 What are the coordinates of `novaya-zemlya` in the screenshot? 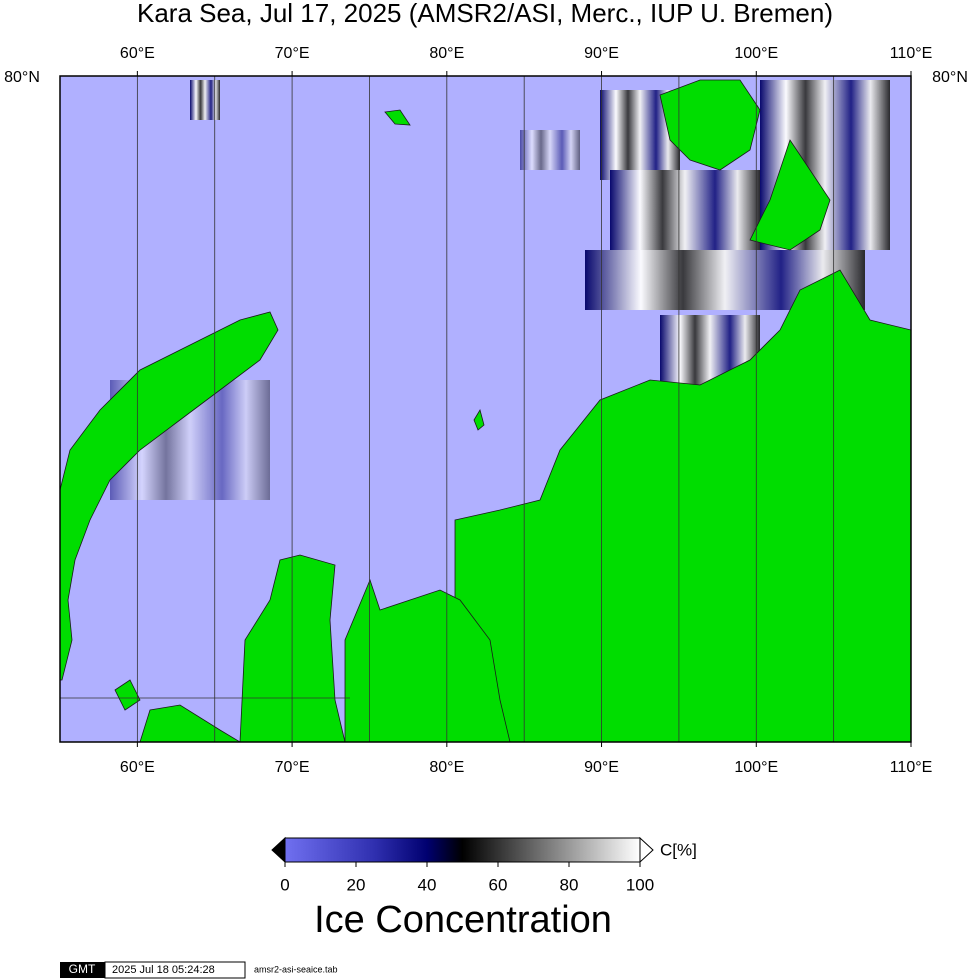 It's located at (169, 496).